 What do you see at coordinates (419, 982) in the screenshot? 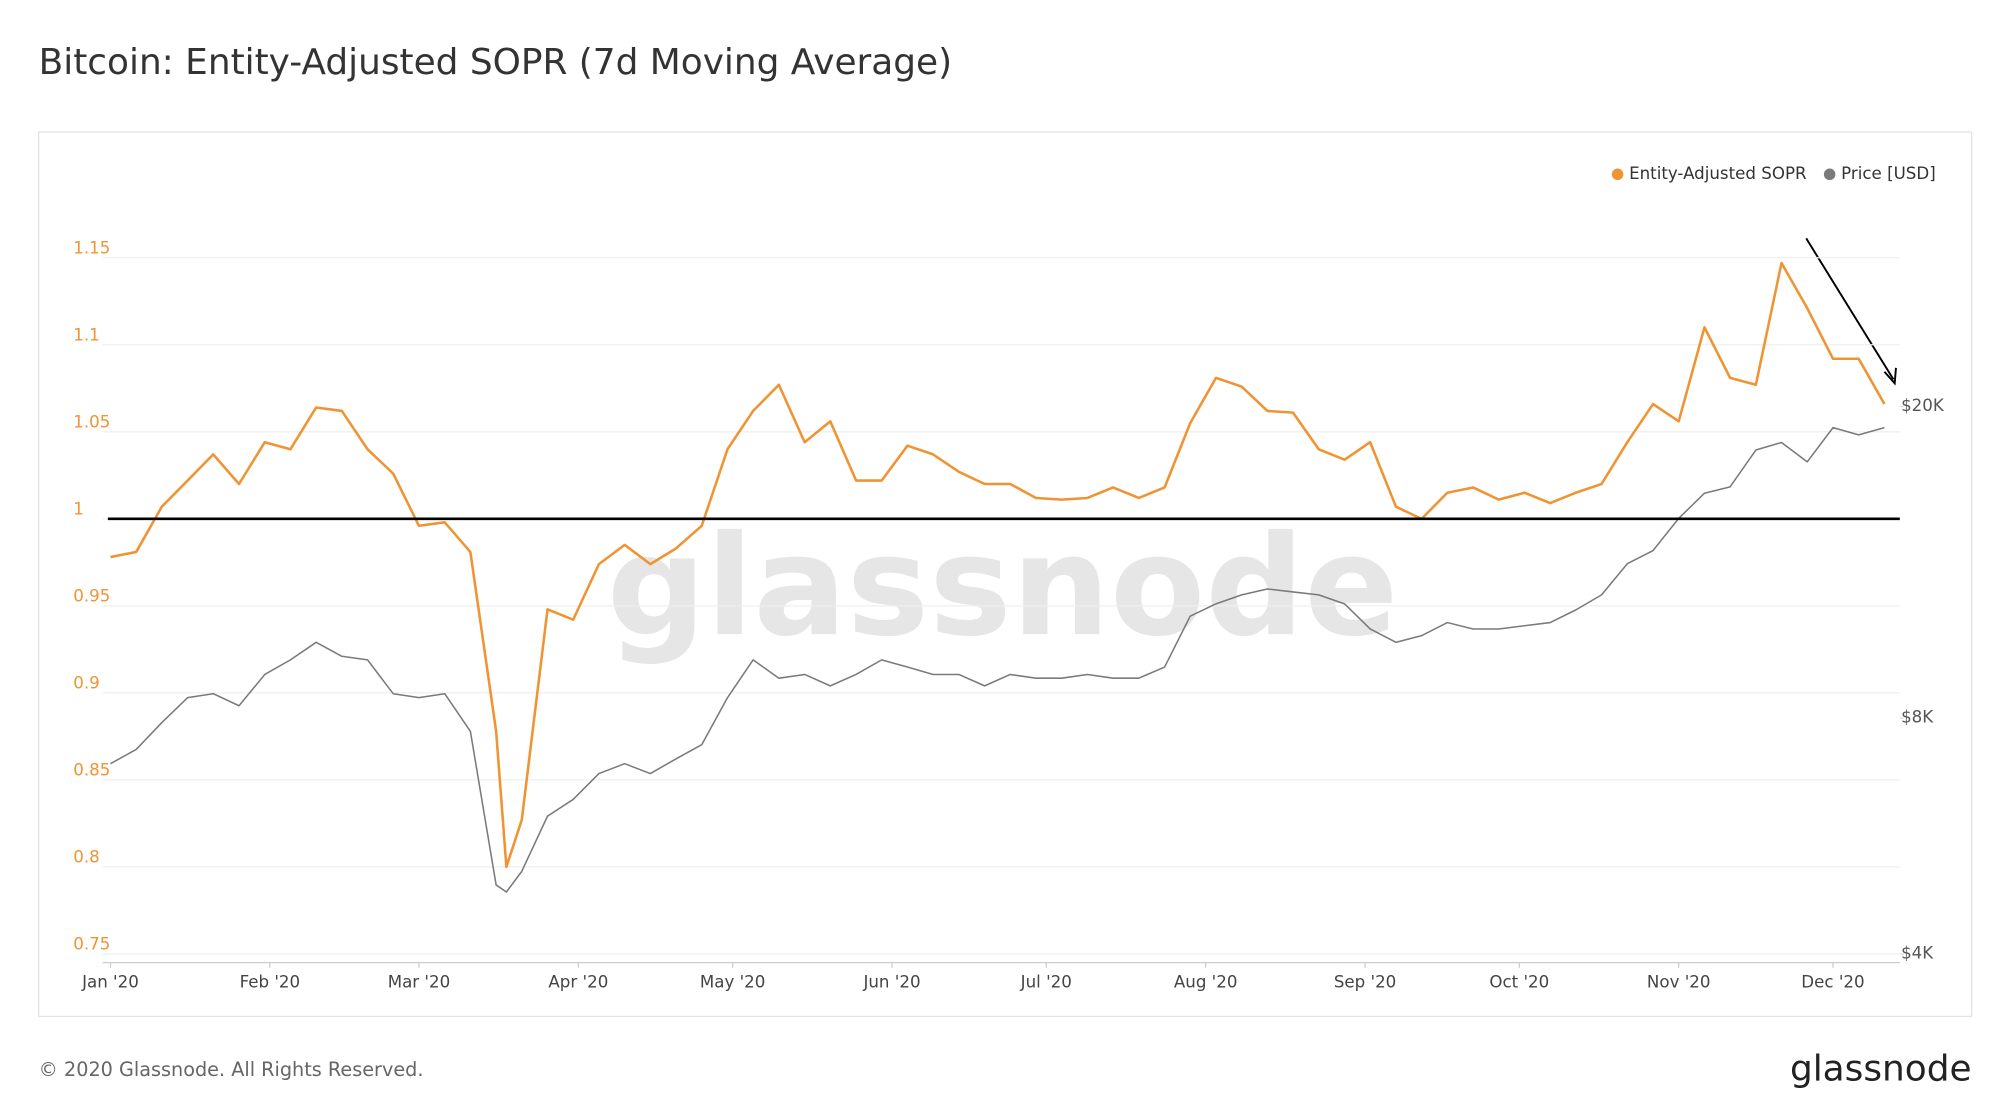
I see `x-tick-label: Mar '20` at bounding box center [419, 982].